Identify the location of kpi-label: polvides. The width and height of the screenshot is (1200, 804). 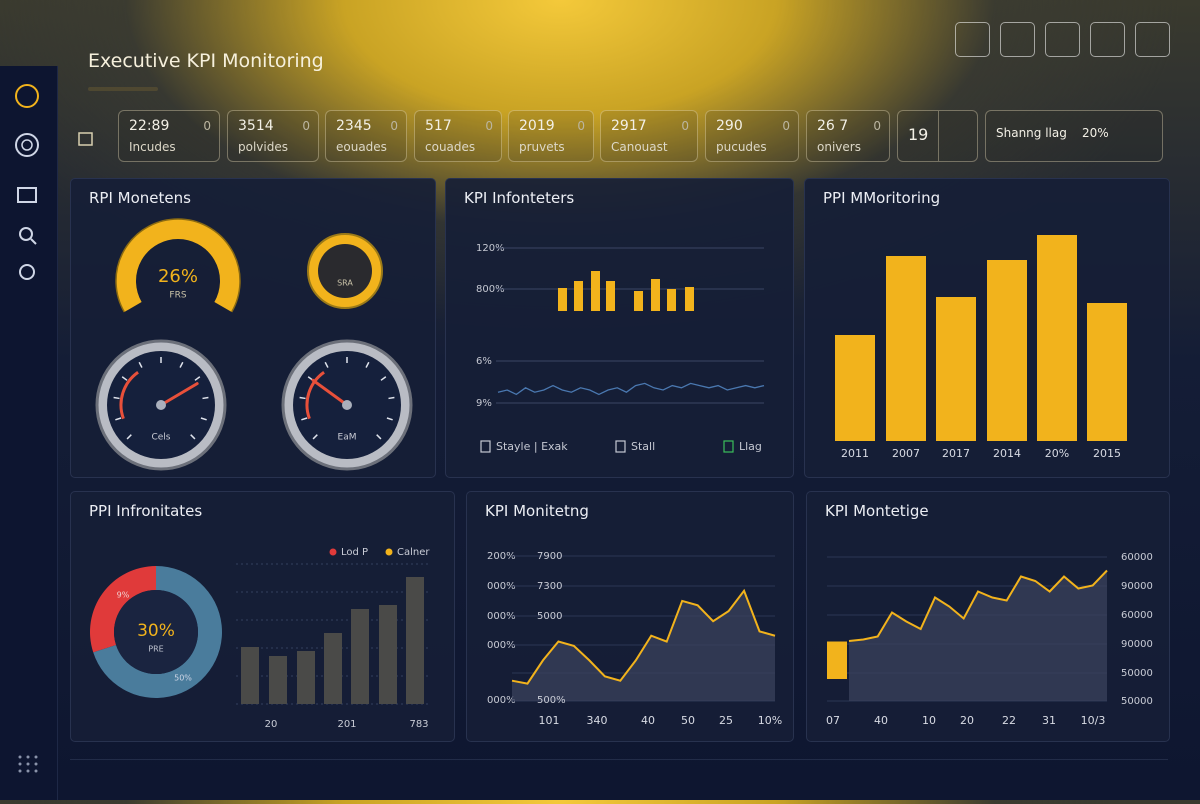
(263, 147).